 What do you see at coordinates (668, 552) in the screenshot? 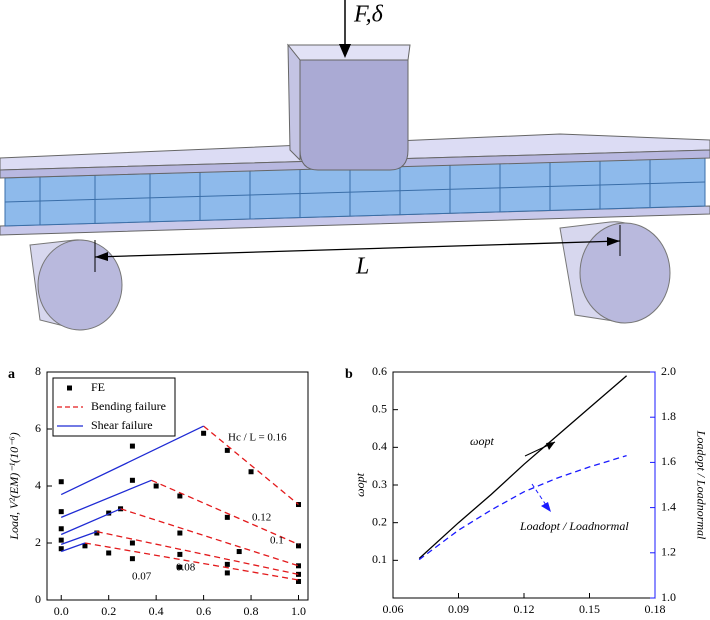
I see `y2-tick-label: 1.2` at bounding box center [668, 552].